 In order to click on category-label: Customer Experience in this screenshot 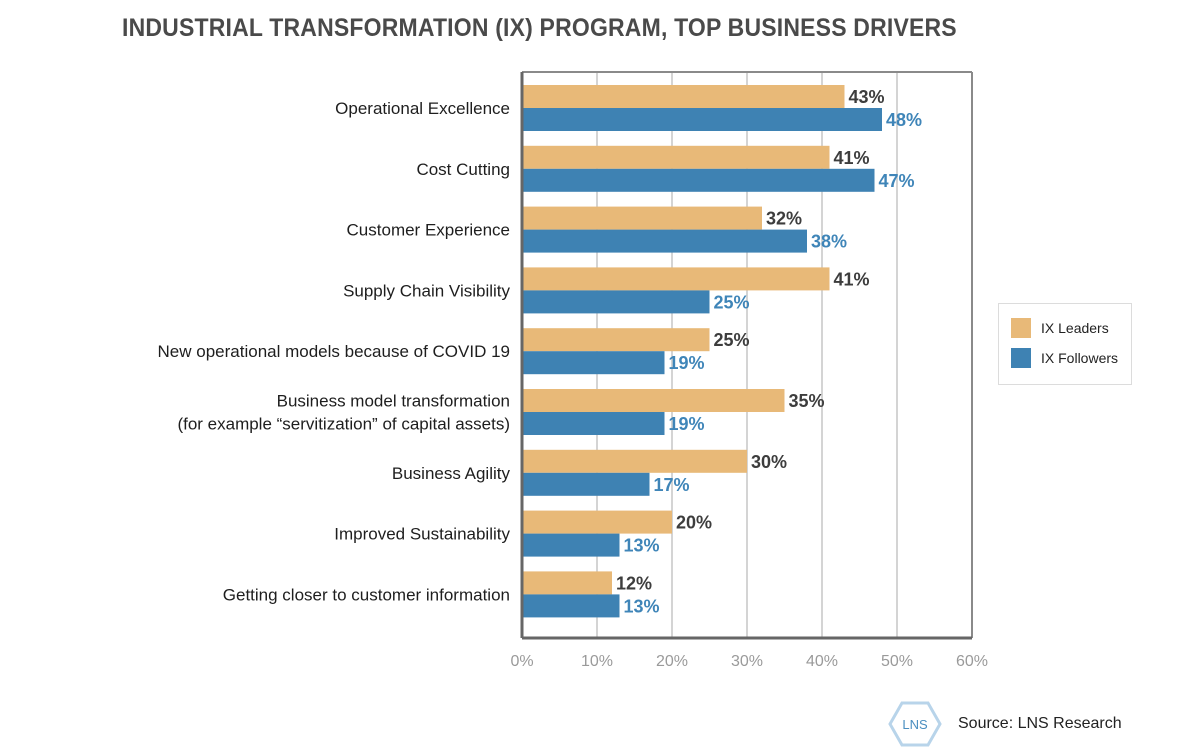, I will do `click(428, 230)`.